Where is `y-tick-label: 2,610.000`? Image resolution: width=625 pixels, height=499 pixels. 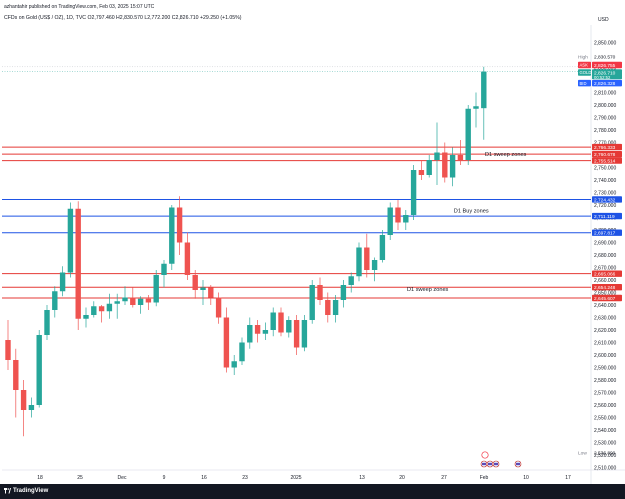
y-tick-label: 2,610.000 is located at coordinates (605, 343).